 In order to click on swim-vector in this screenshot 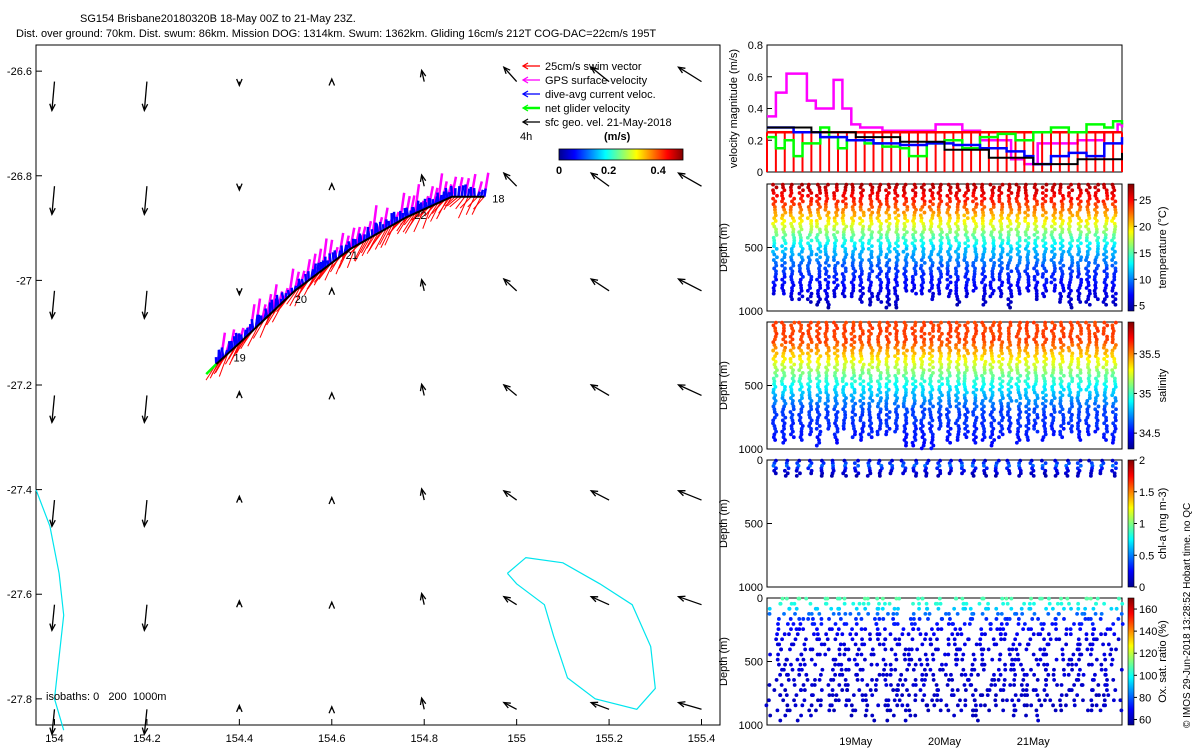, I will do `click(295, 296)`.